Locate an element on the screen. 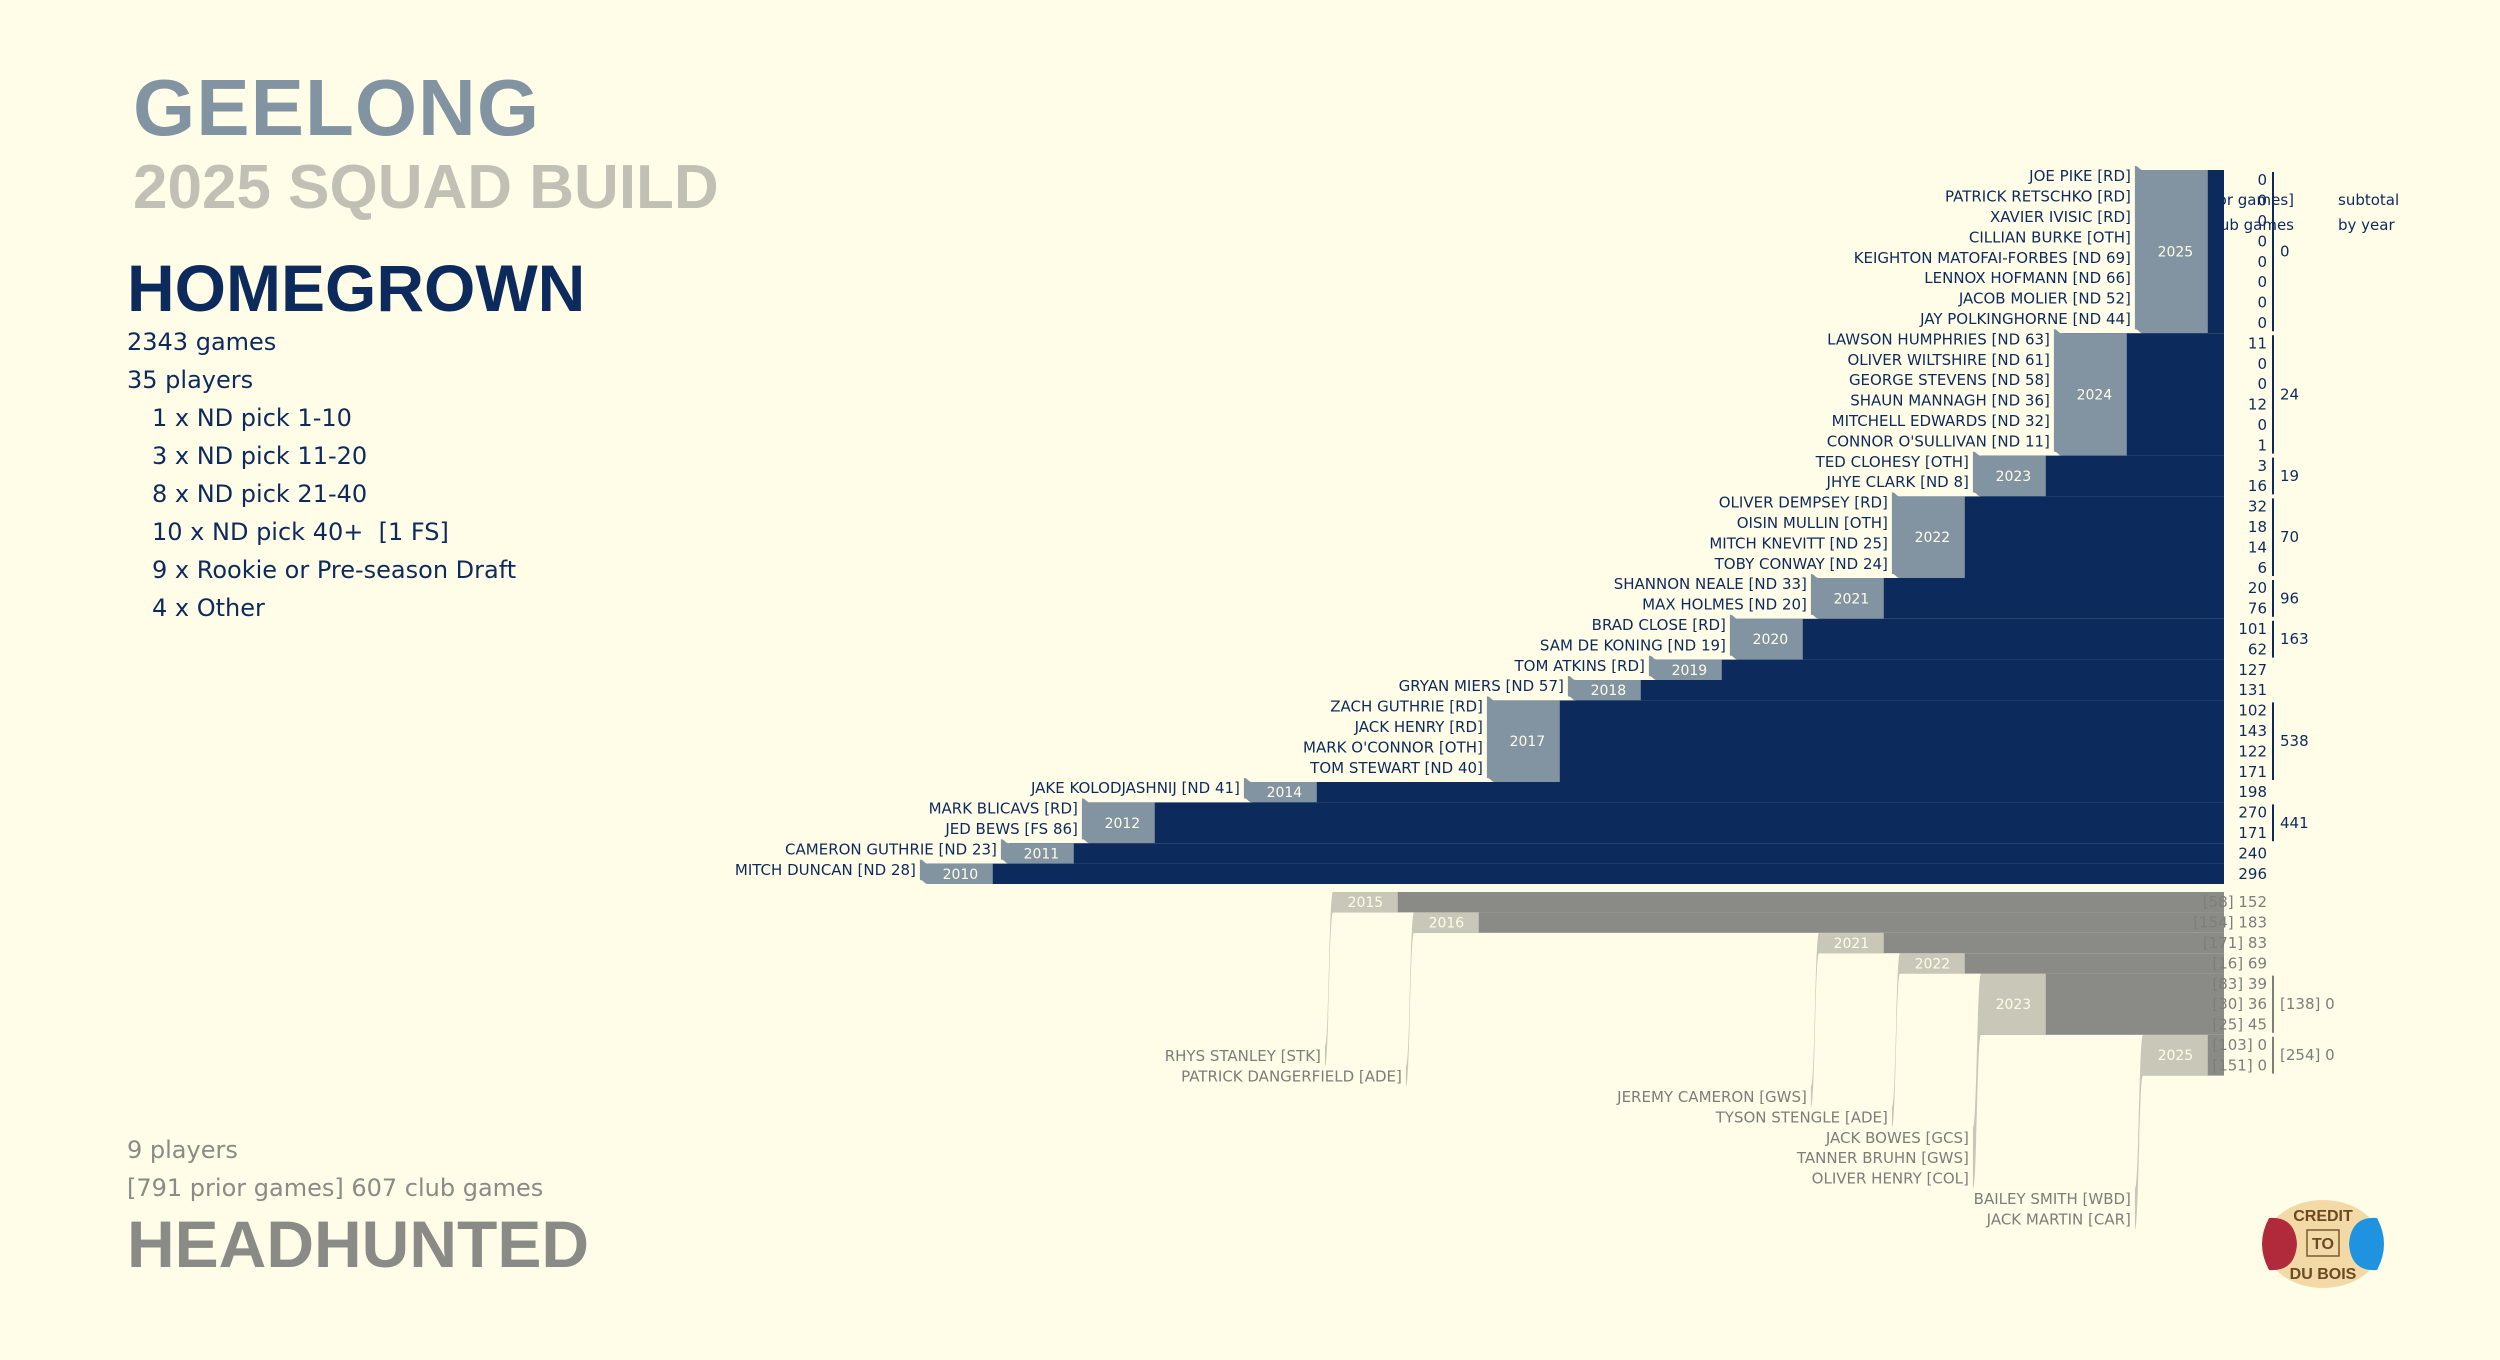  chart-subtitle: 2025 SQUAD BUILD is located at coordinates (426, 187).